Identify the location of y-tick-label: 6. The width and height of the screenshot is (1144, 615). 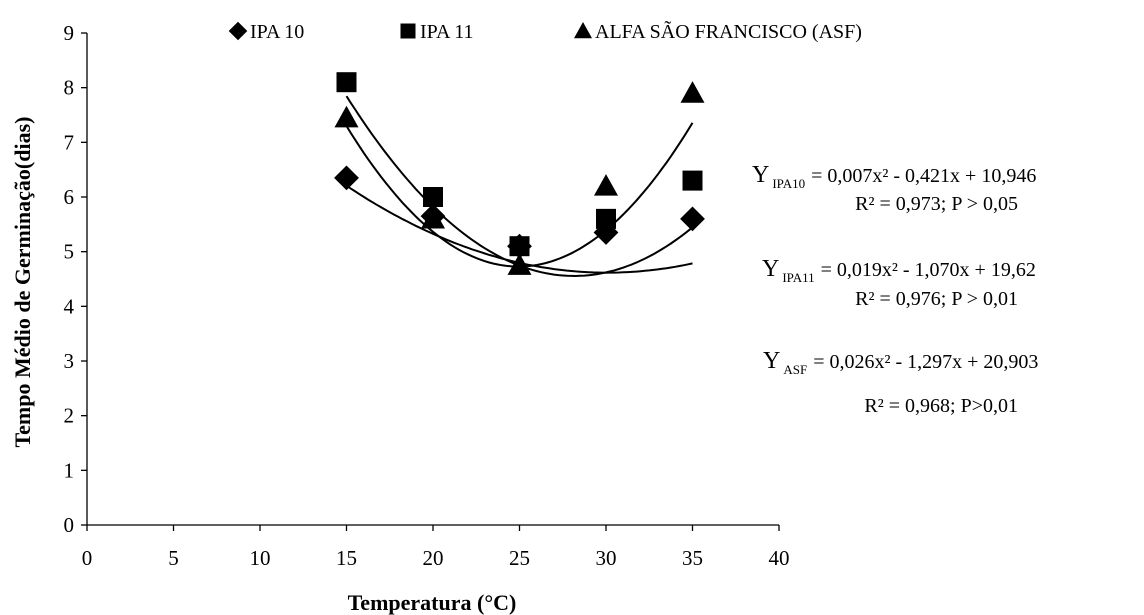
(69, 197).